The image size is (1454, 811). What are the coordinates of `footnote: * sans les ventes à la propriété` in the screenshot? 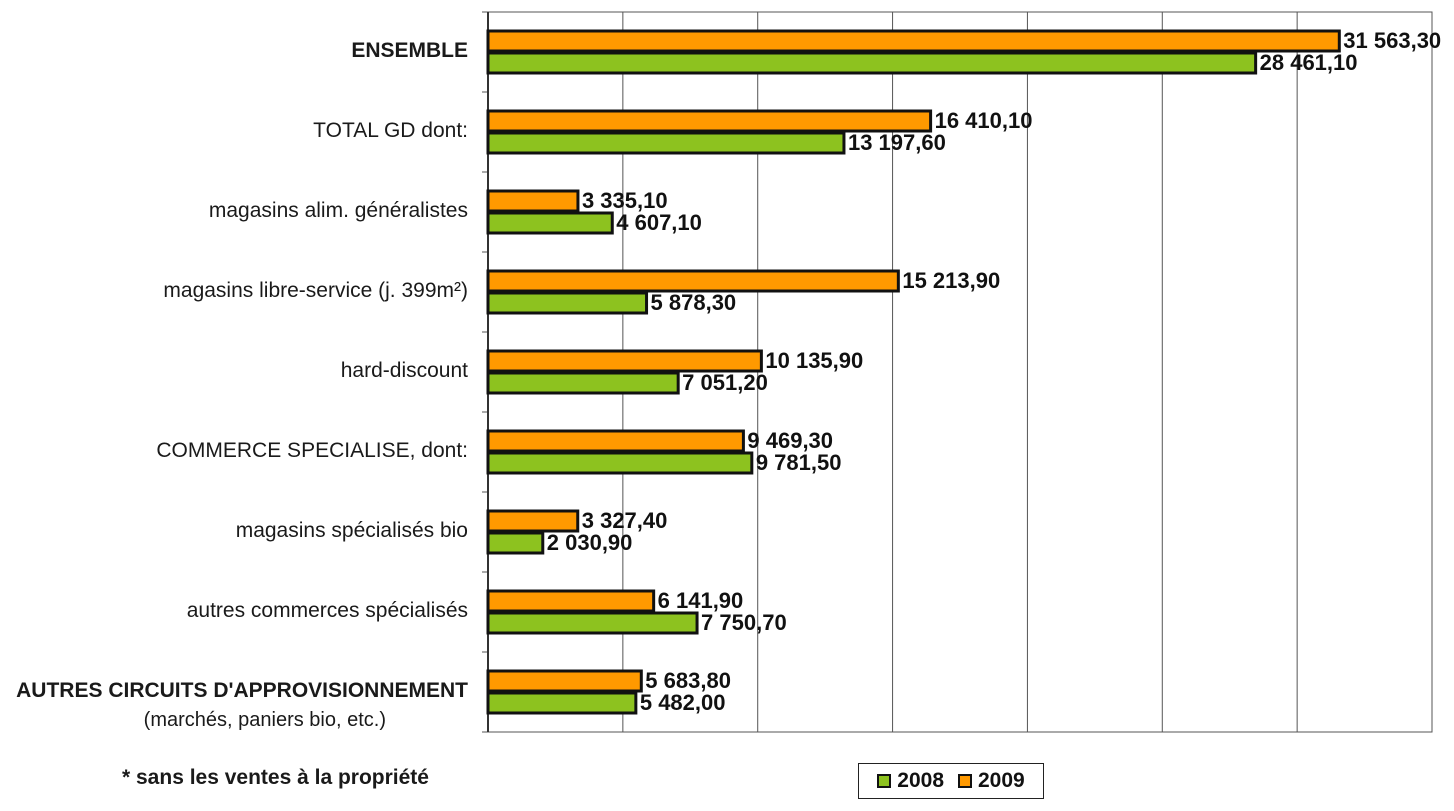 It's located at (275, 777).